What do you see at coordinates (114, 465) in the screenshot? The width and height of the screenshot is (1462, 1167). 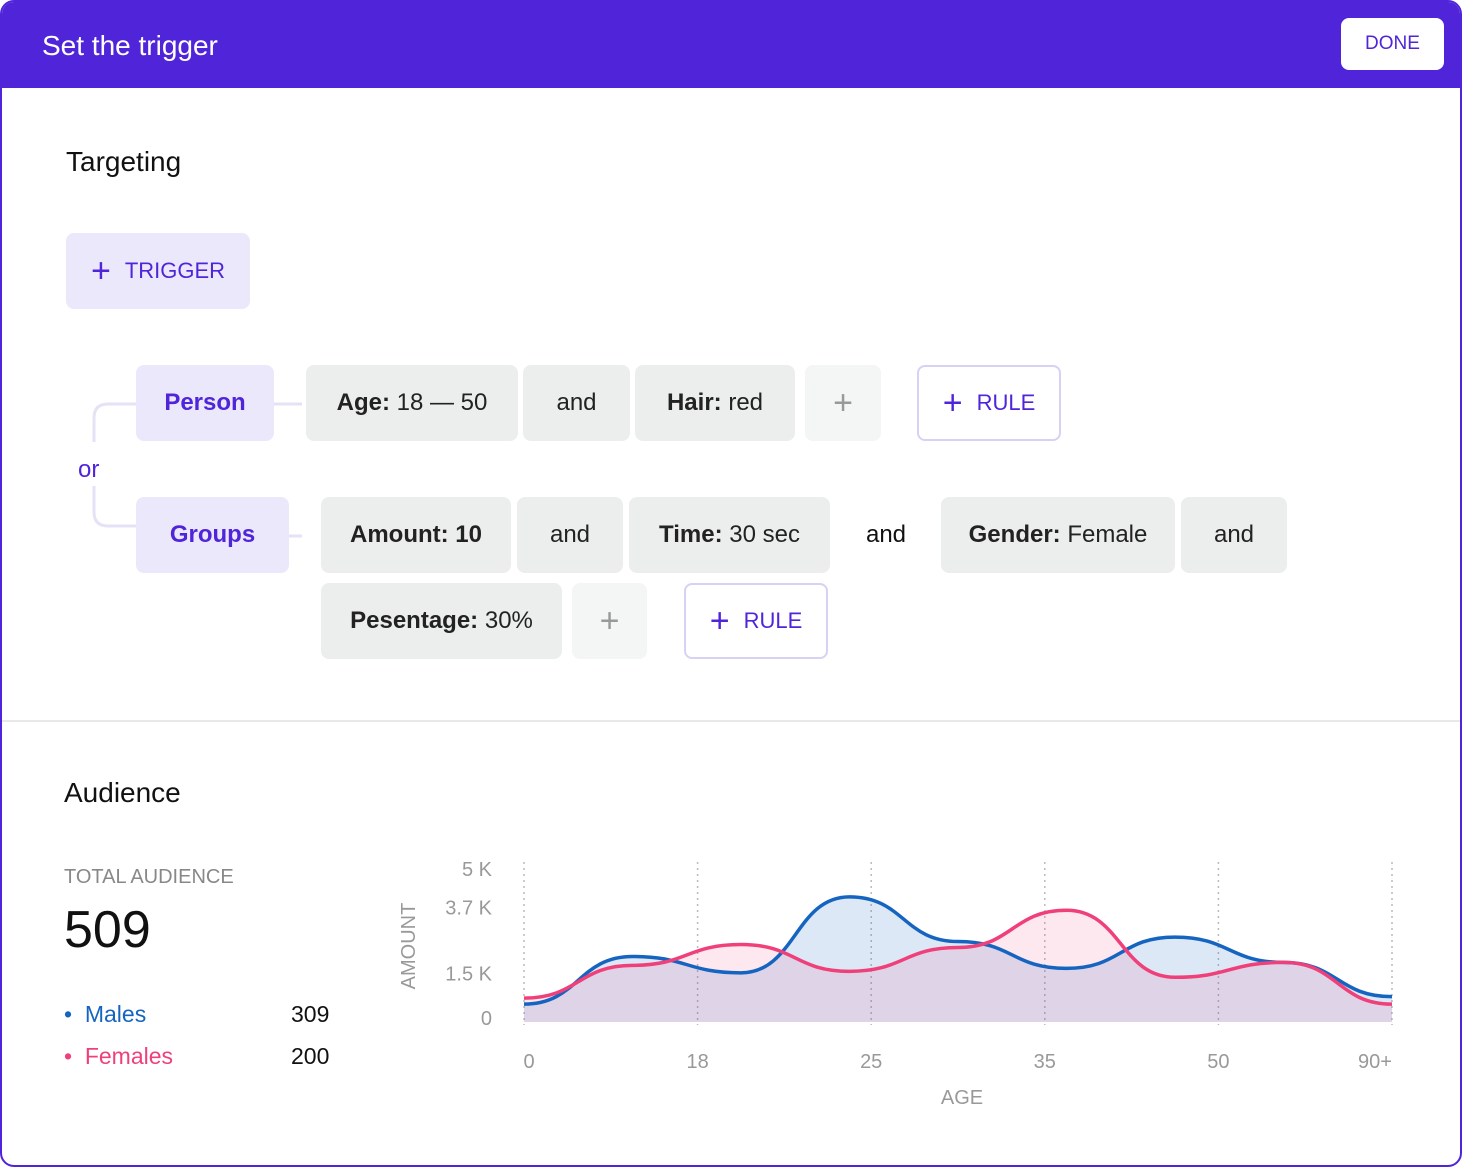 I see `bracket` at bounding box center [114, 465].